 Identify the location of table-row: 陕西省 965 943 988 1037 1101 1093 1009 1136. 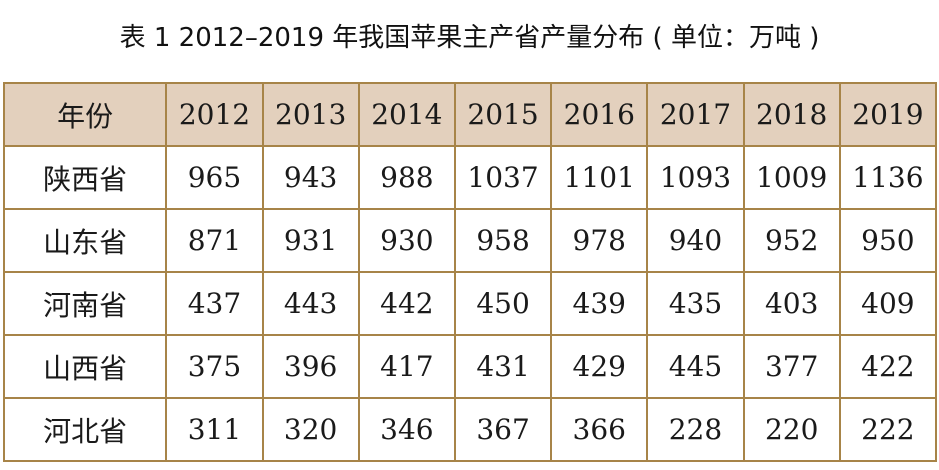
(470, 177).